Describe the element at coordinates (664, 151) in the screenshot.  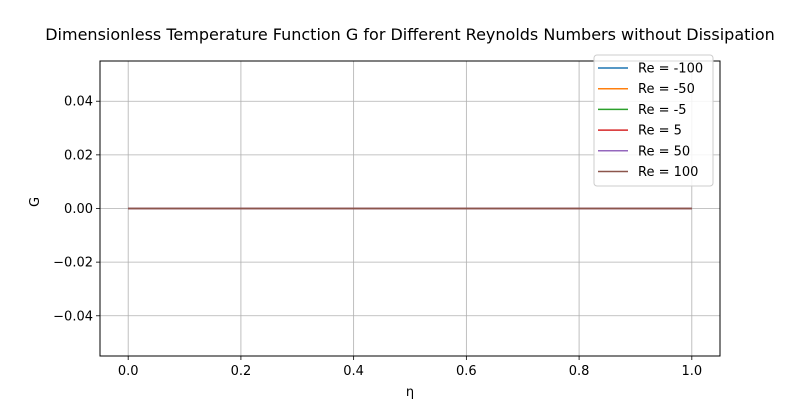
I see `legend-label: Re = 50` at that location.